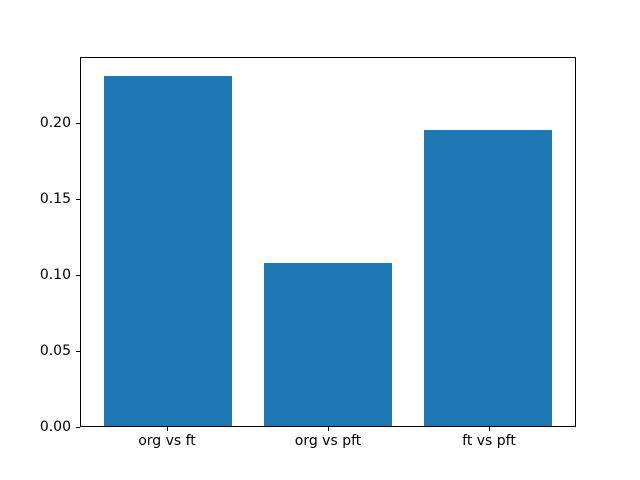  I want to click on bar-org-vs-ft, so click(167, 250).